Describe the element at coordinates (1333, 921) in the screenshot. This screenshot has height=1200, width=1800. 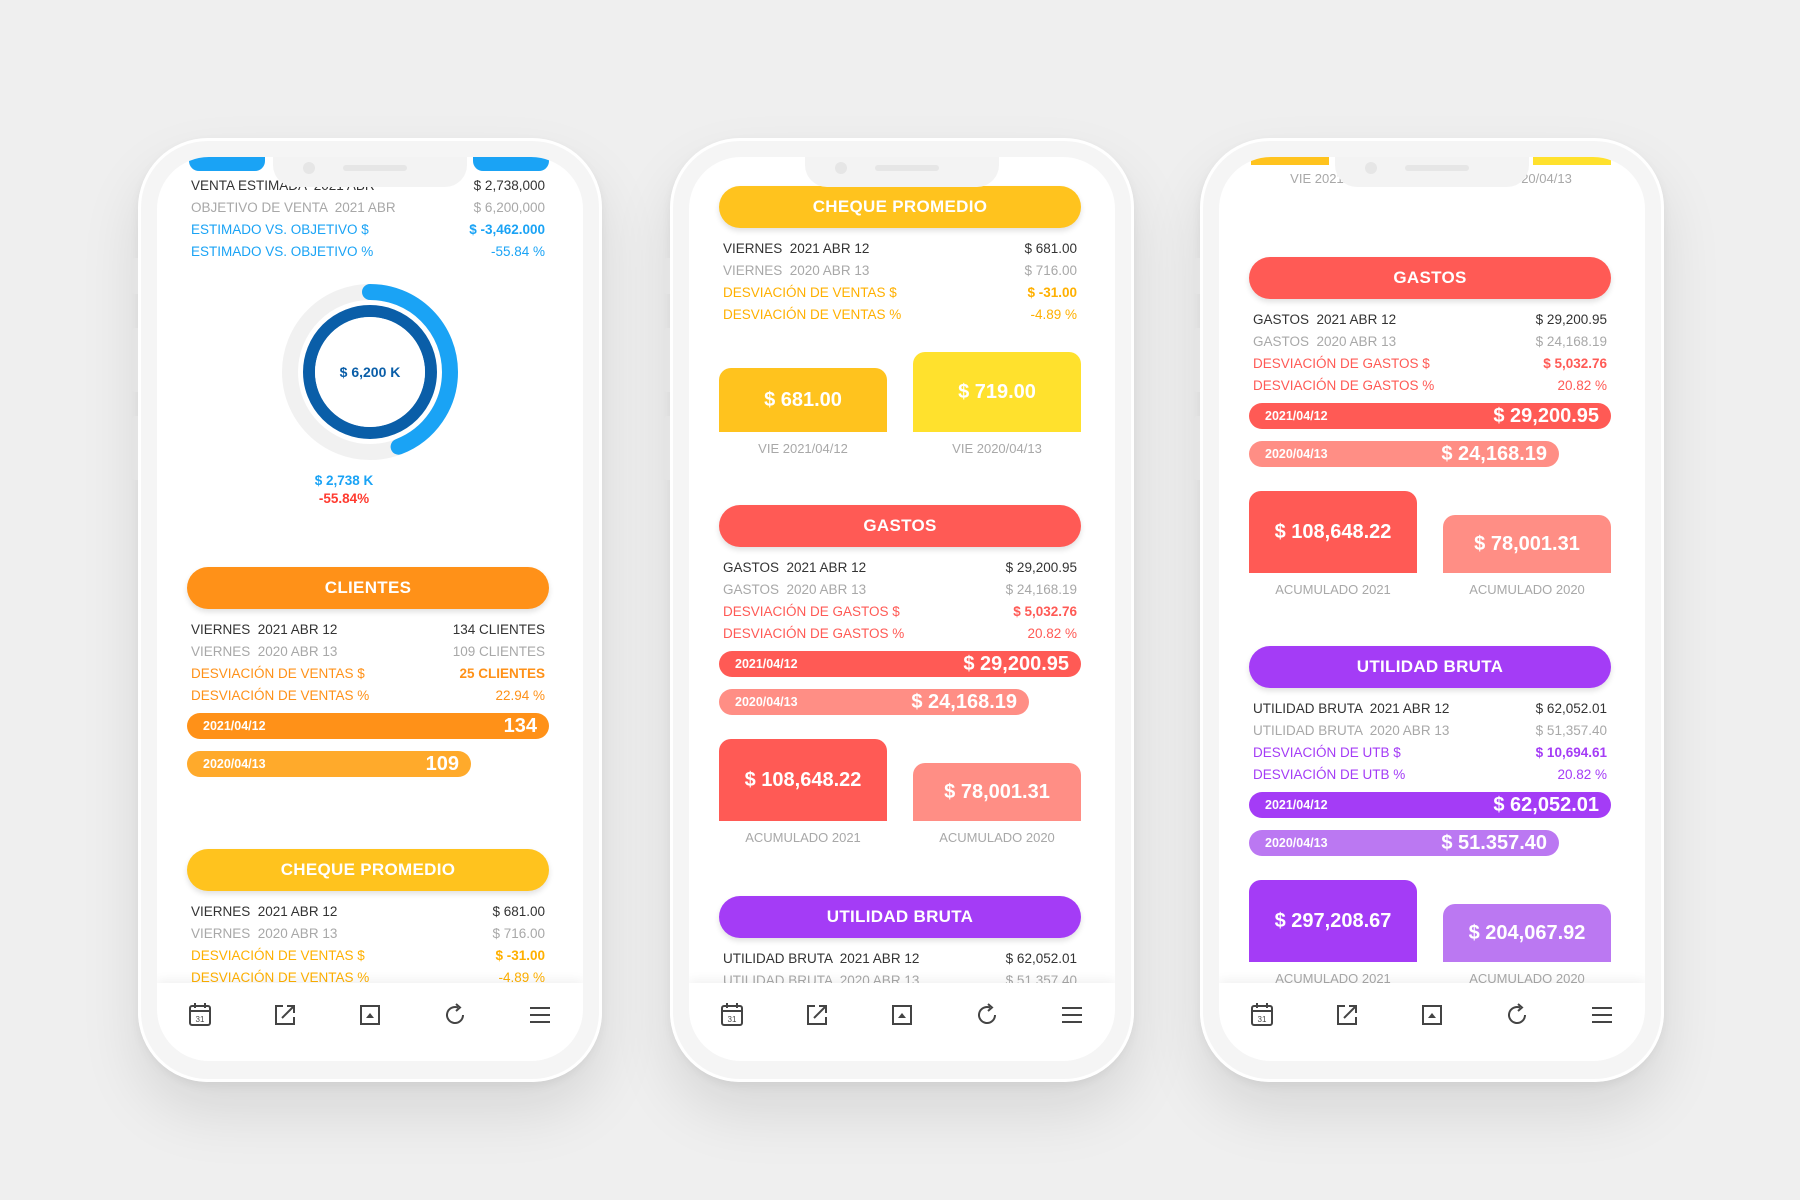
I see `utilidad-tile-2021: $ 297,208.67` at that location.